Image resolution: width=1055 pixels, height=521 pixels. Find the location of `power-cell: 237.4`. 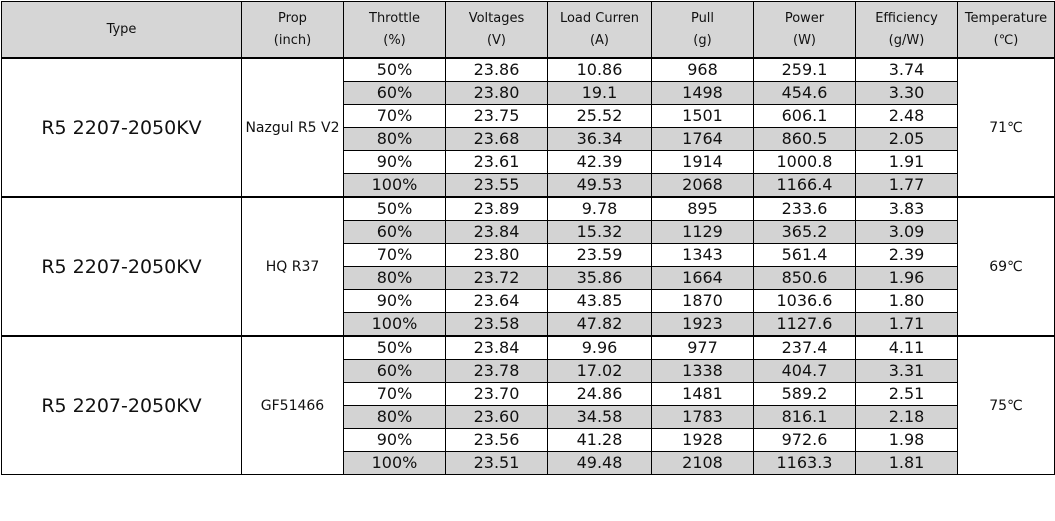

power-cell: 237.4 is located at coordinates (804, 347).